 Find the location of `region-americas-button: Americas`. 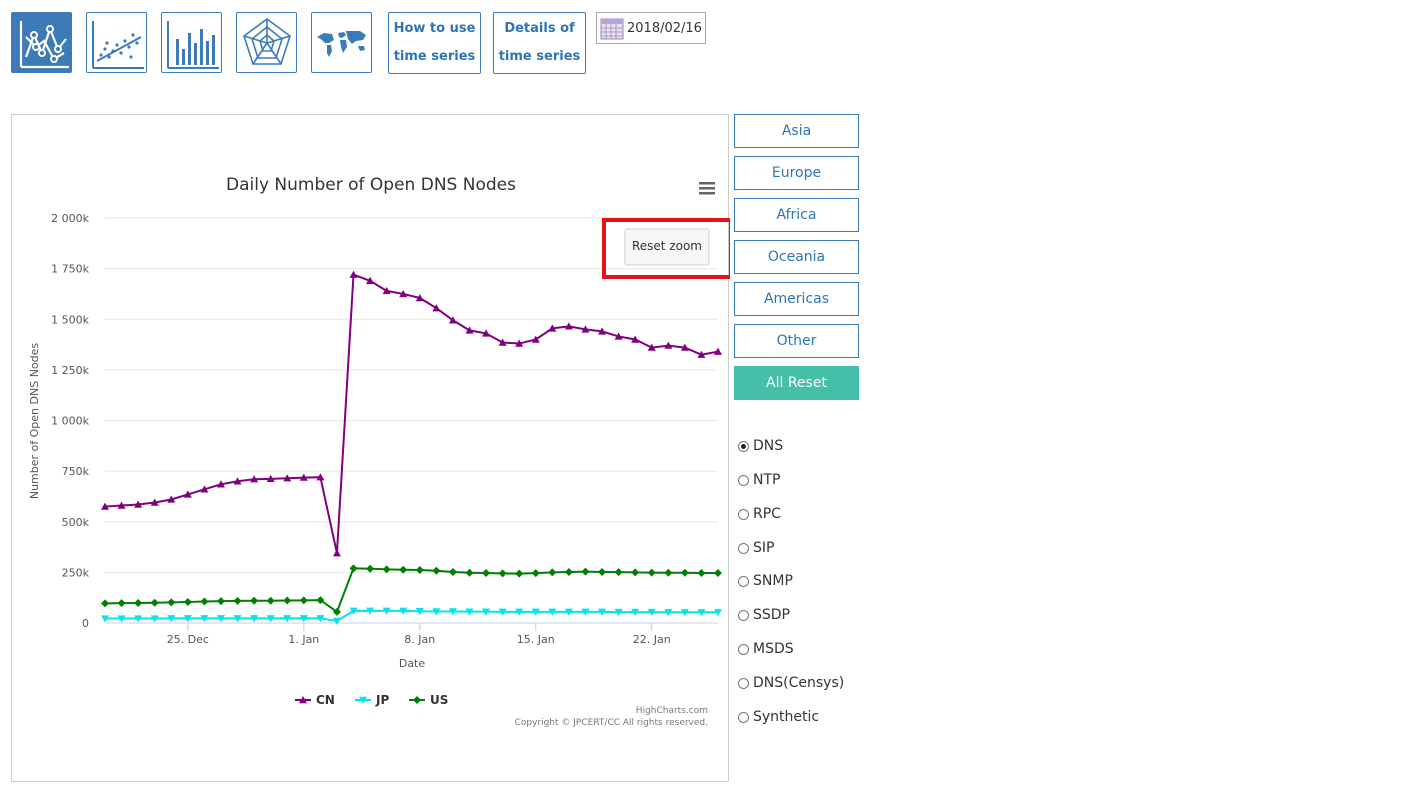

region-americas-button: Americas is located at coordinates (796, 299).